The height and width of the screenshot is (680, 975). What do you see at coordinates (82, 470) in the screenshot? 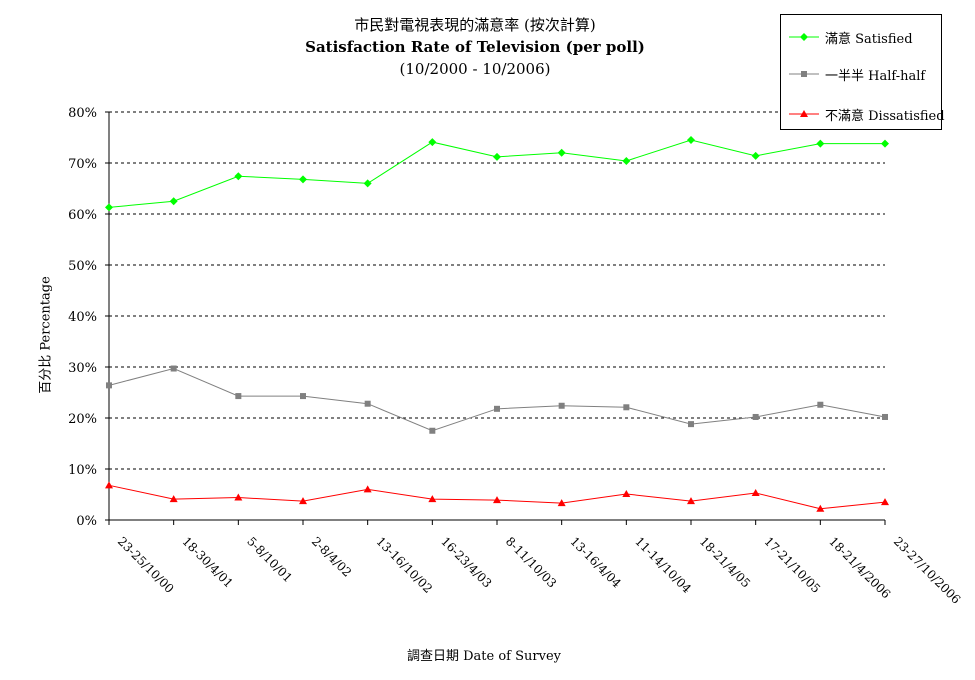
I see `y-tick-label: 10%` at bounding box center [82, 470].